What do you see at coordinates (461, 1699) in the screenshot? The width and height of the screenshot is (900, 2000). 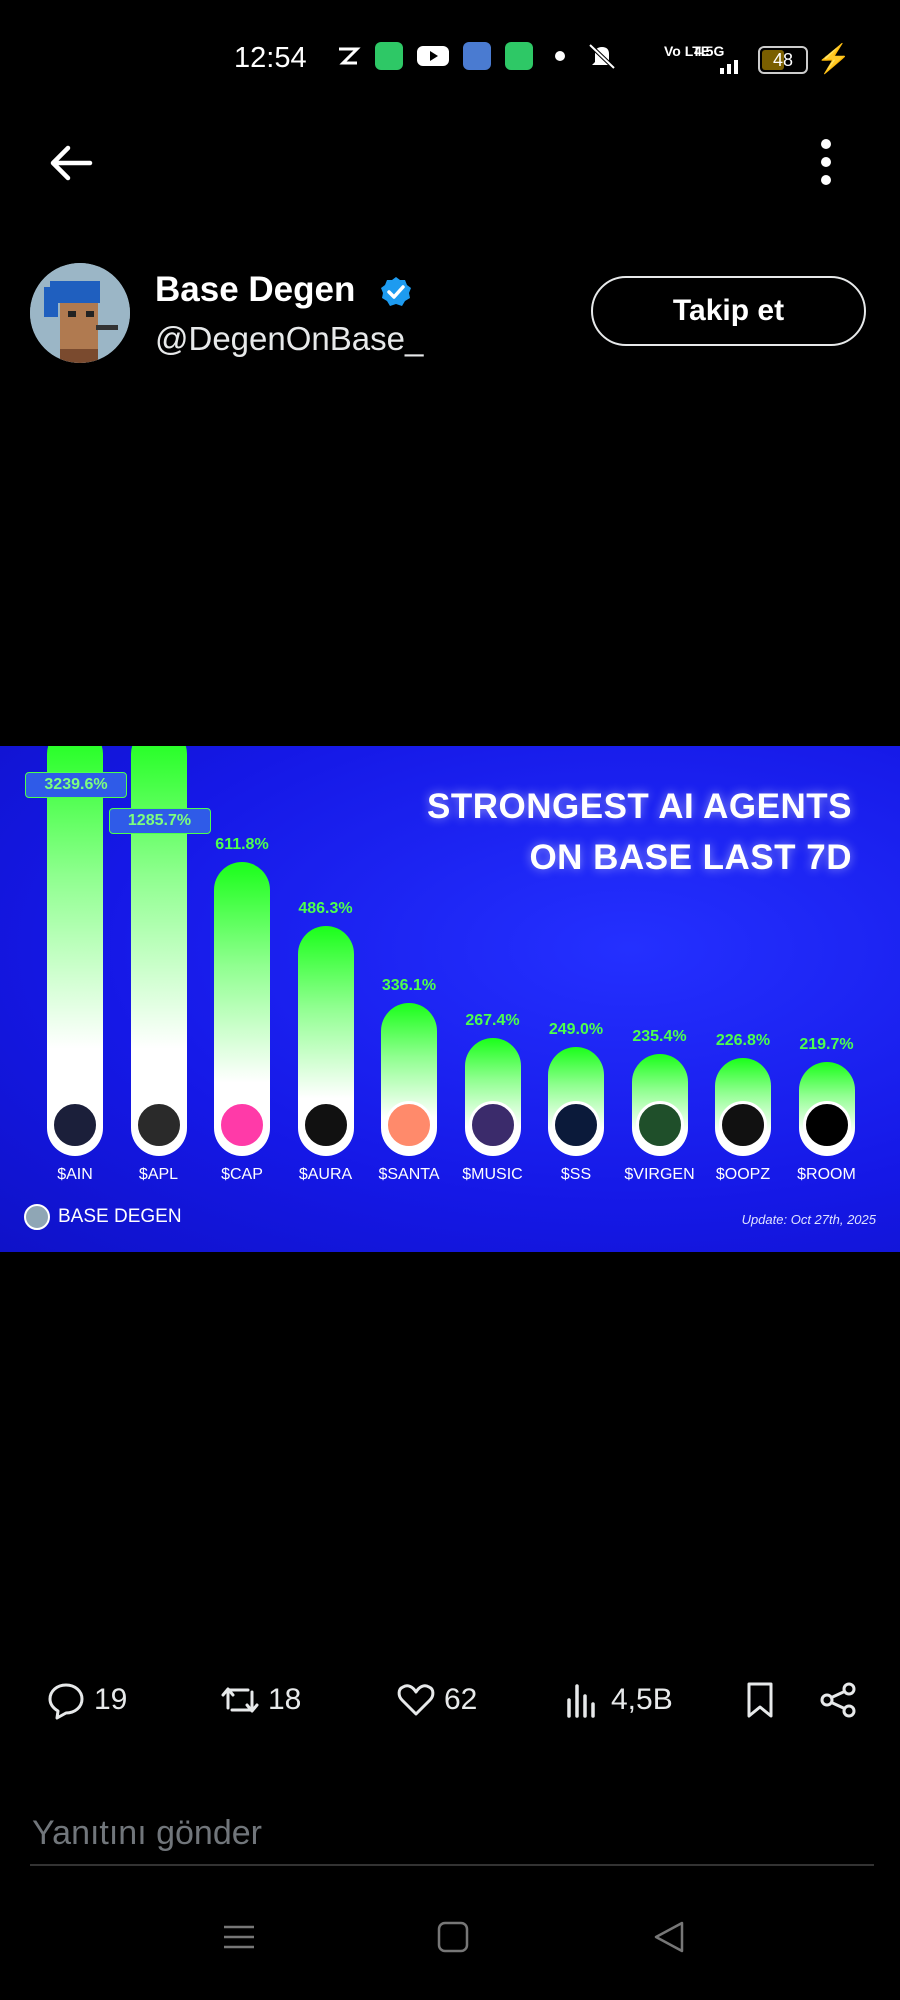 I see `like-count: 62` at bounding box center [461, 1699].